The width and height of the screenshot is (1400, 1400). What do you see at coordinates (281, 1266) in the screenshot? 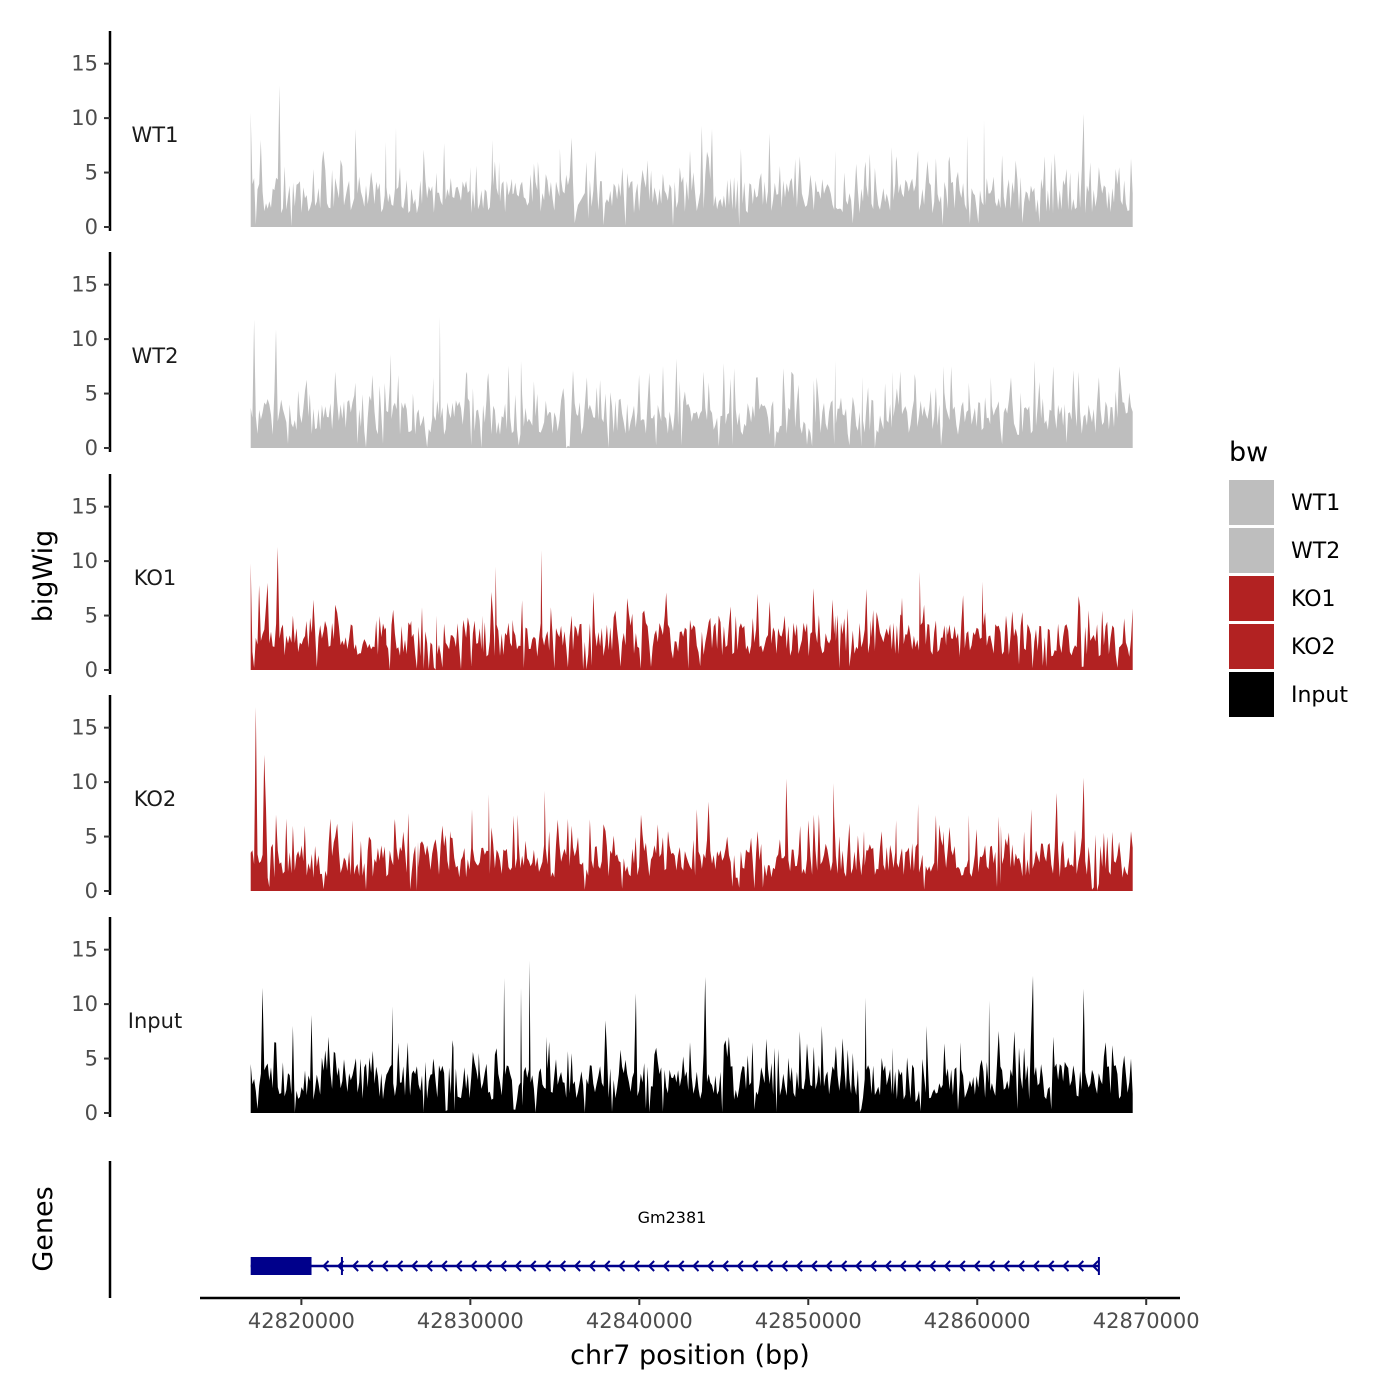
I see `gene-exon` at bounding box center [281, 1266].